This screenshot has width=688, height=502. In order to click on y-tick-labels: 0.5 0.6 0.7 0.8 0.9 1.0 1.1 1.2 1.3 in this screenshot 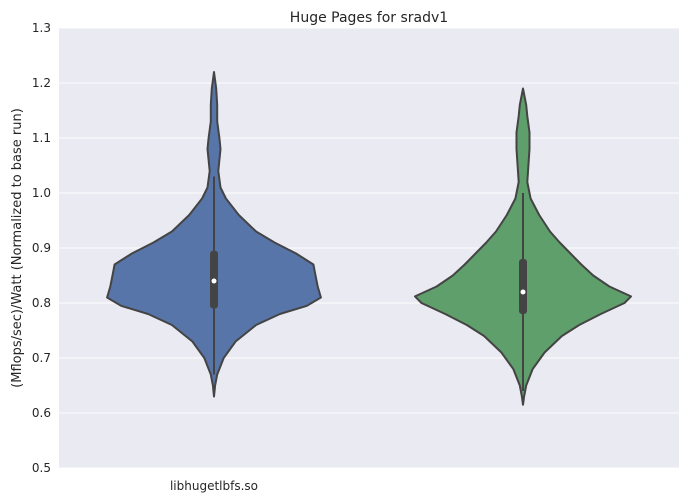, I will do `click(41, 248)`.